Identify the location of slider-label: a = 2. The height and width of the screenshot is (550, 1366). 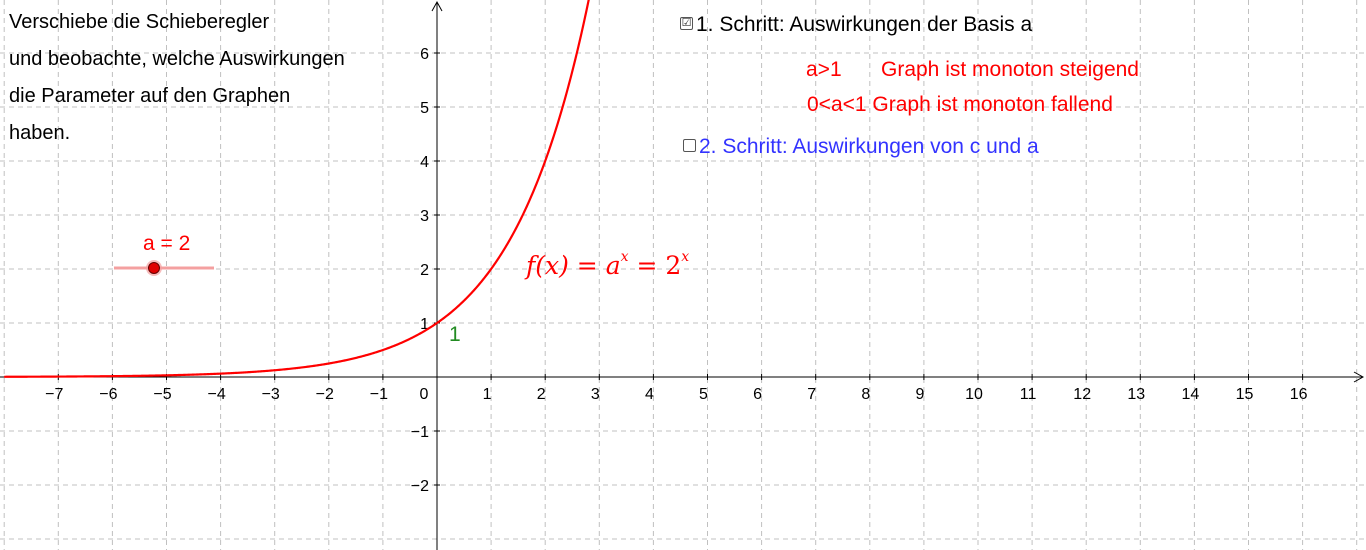
(167, 243).